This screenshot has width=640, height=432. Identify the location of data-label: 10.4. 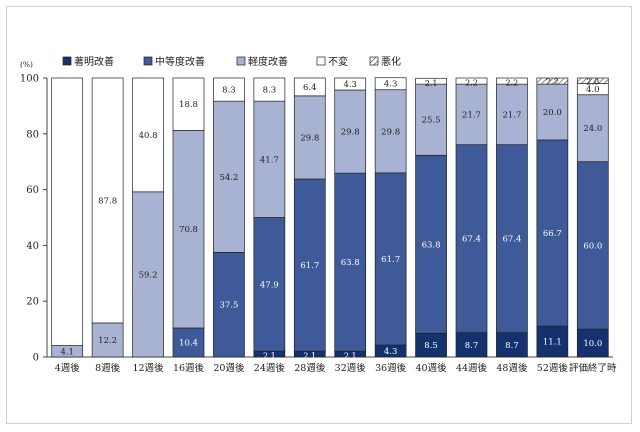
(188, 343).